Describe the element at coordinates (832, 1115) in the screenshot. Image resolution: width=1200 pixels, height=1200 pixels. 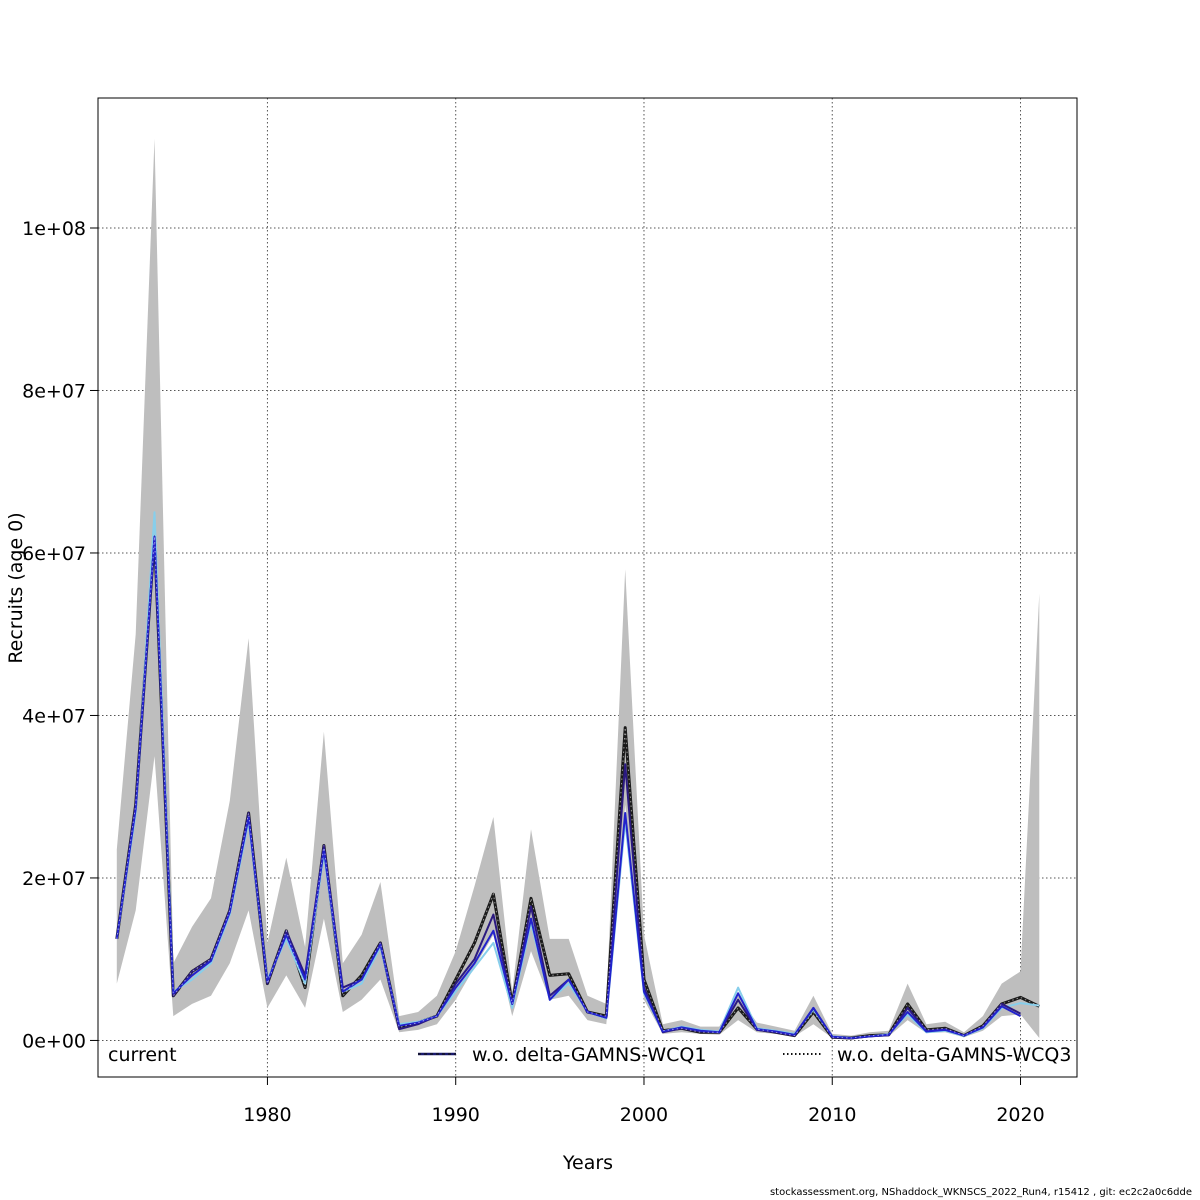
I see `x-tick-label: 2010` at that location.